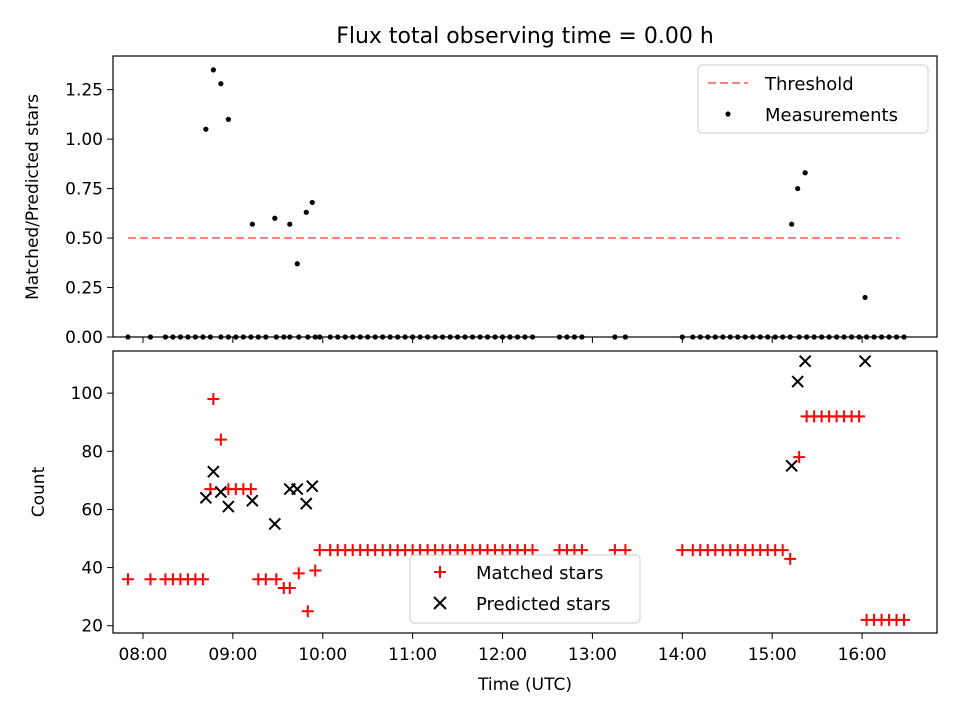 This screenshot has height=720, width=960. I want to click on figure-title: Flux total observing time = 0.00 h, so click(525, 36).